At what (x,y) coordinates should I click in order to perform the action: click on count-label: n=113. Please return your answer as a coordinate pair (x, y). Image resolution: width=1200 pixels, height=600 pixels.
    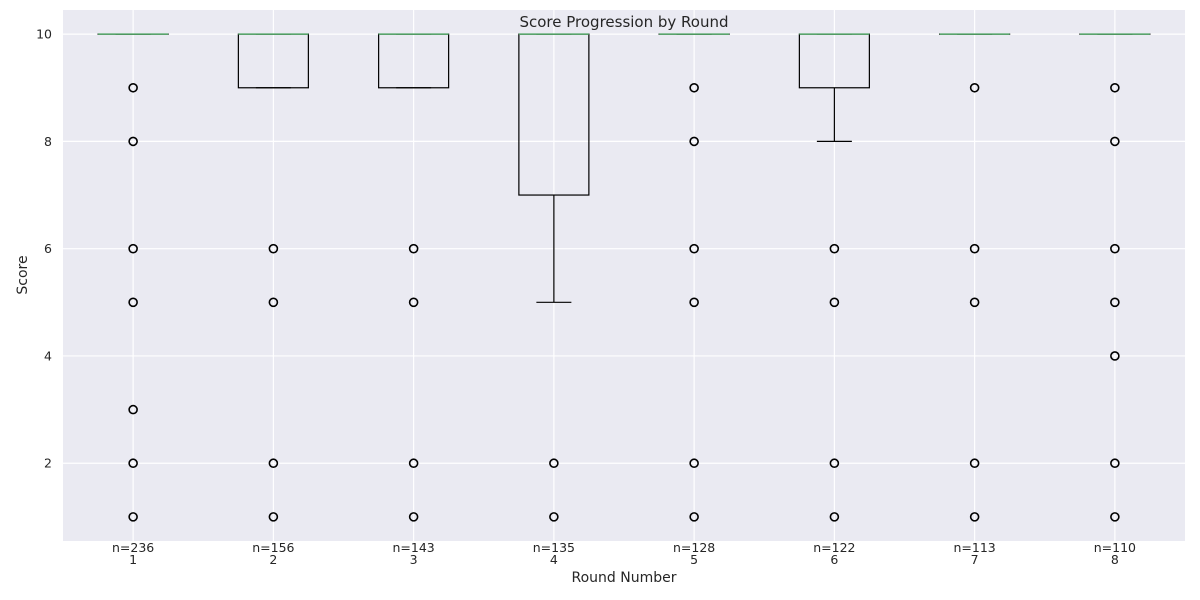
    Looking at the image, I should click on (974, 547).